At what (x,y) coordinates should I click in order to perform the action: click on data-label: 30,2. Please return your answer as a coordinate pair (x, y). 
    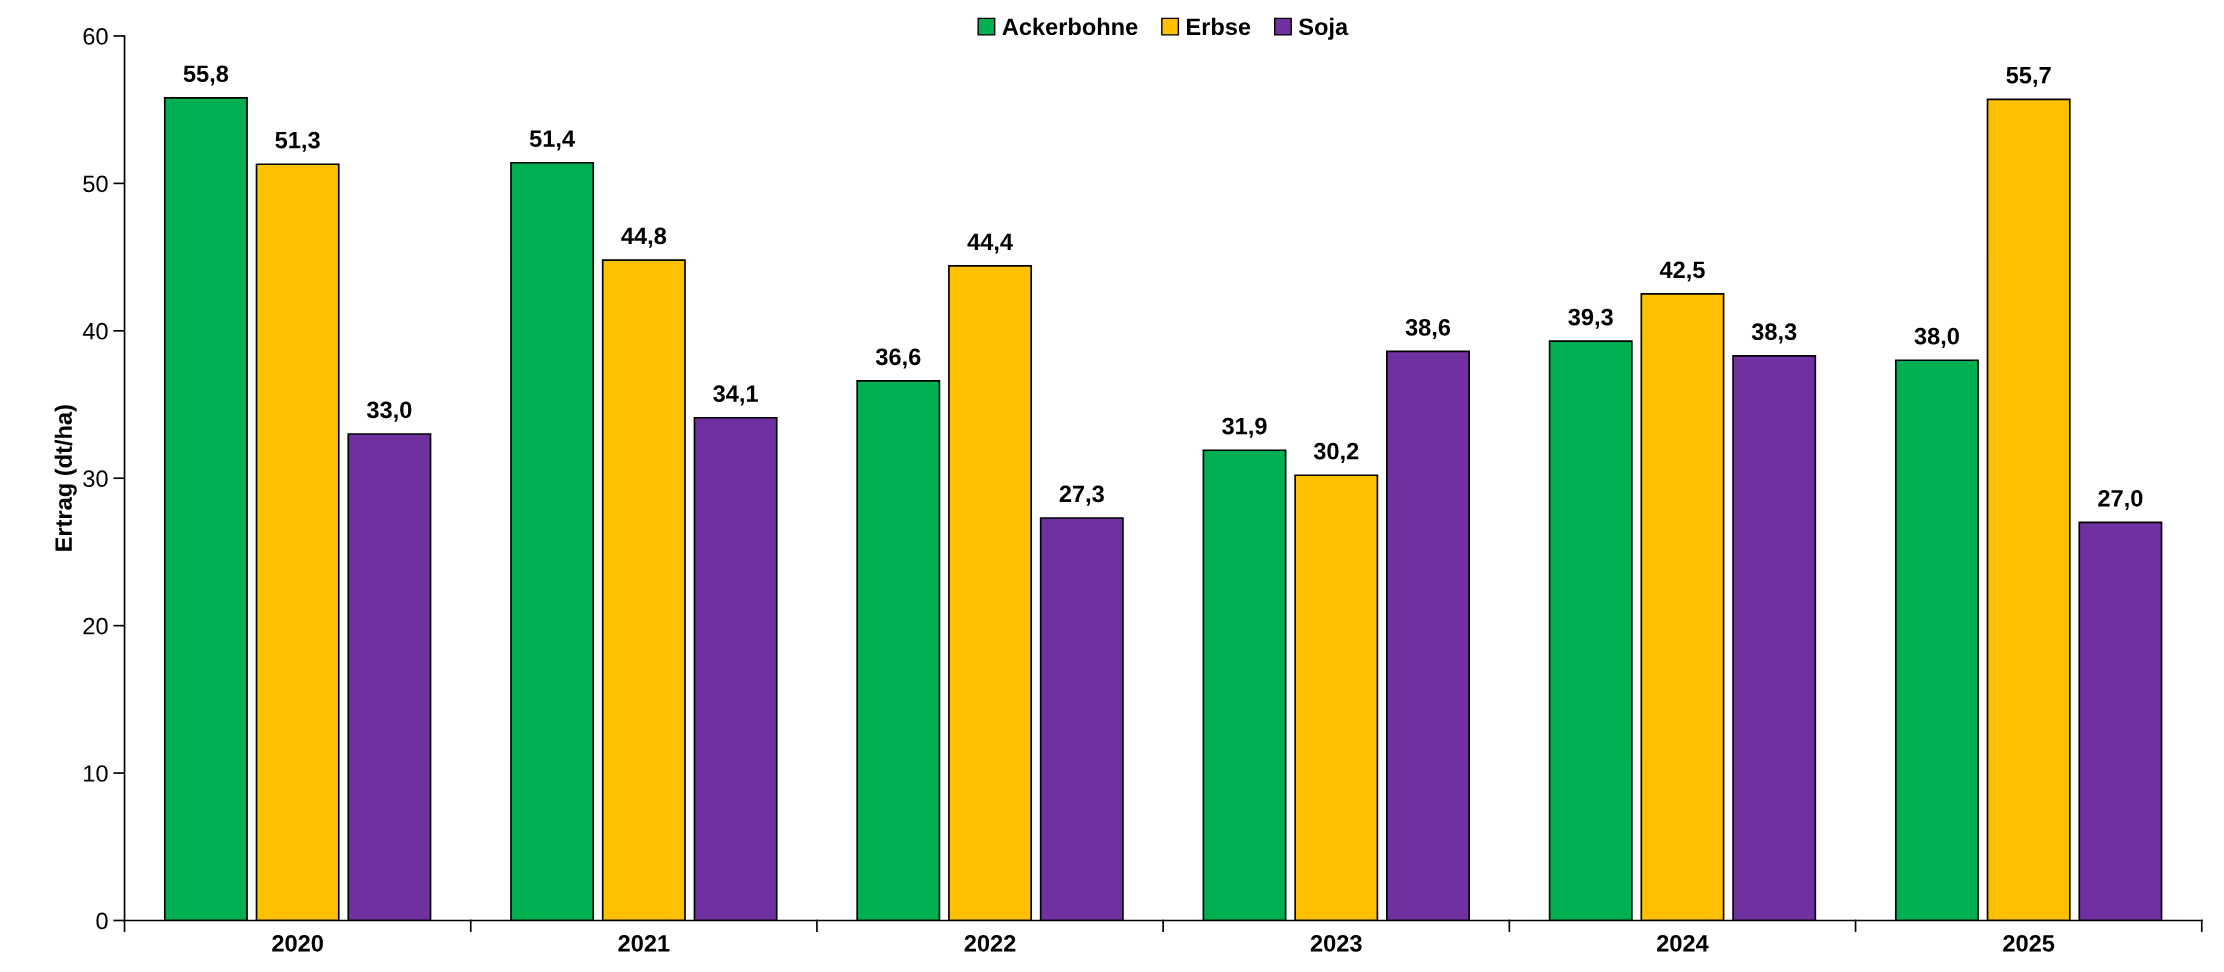
    Looking at the image, I should click on (1336, 452).